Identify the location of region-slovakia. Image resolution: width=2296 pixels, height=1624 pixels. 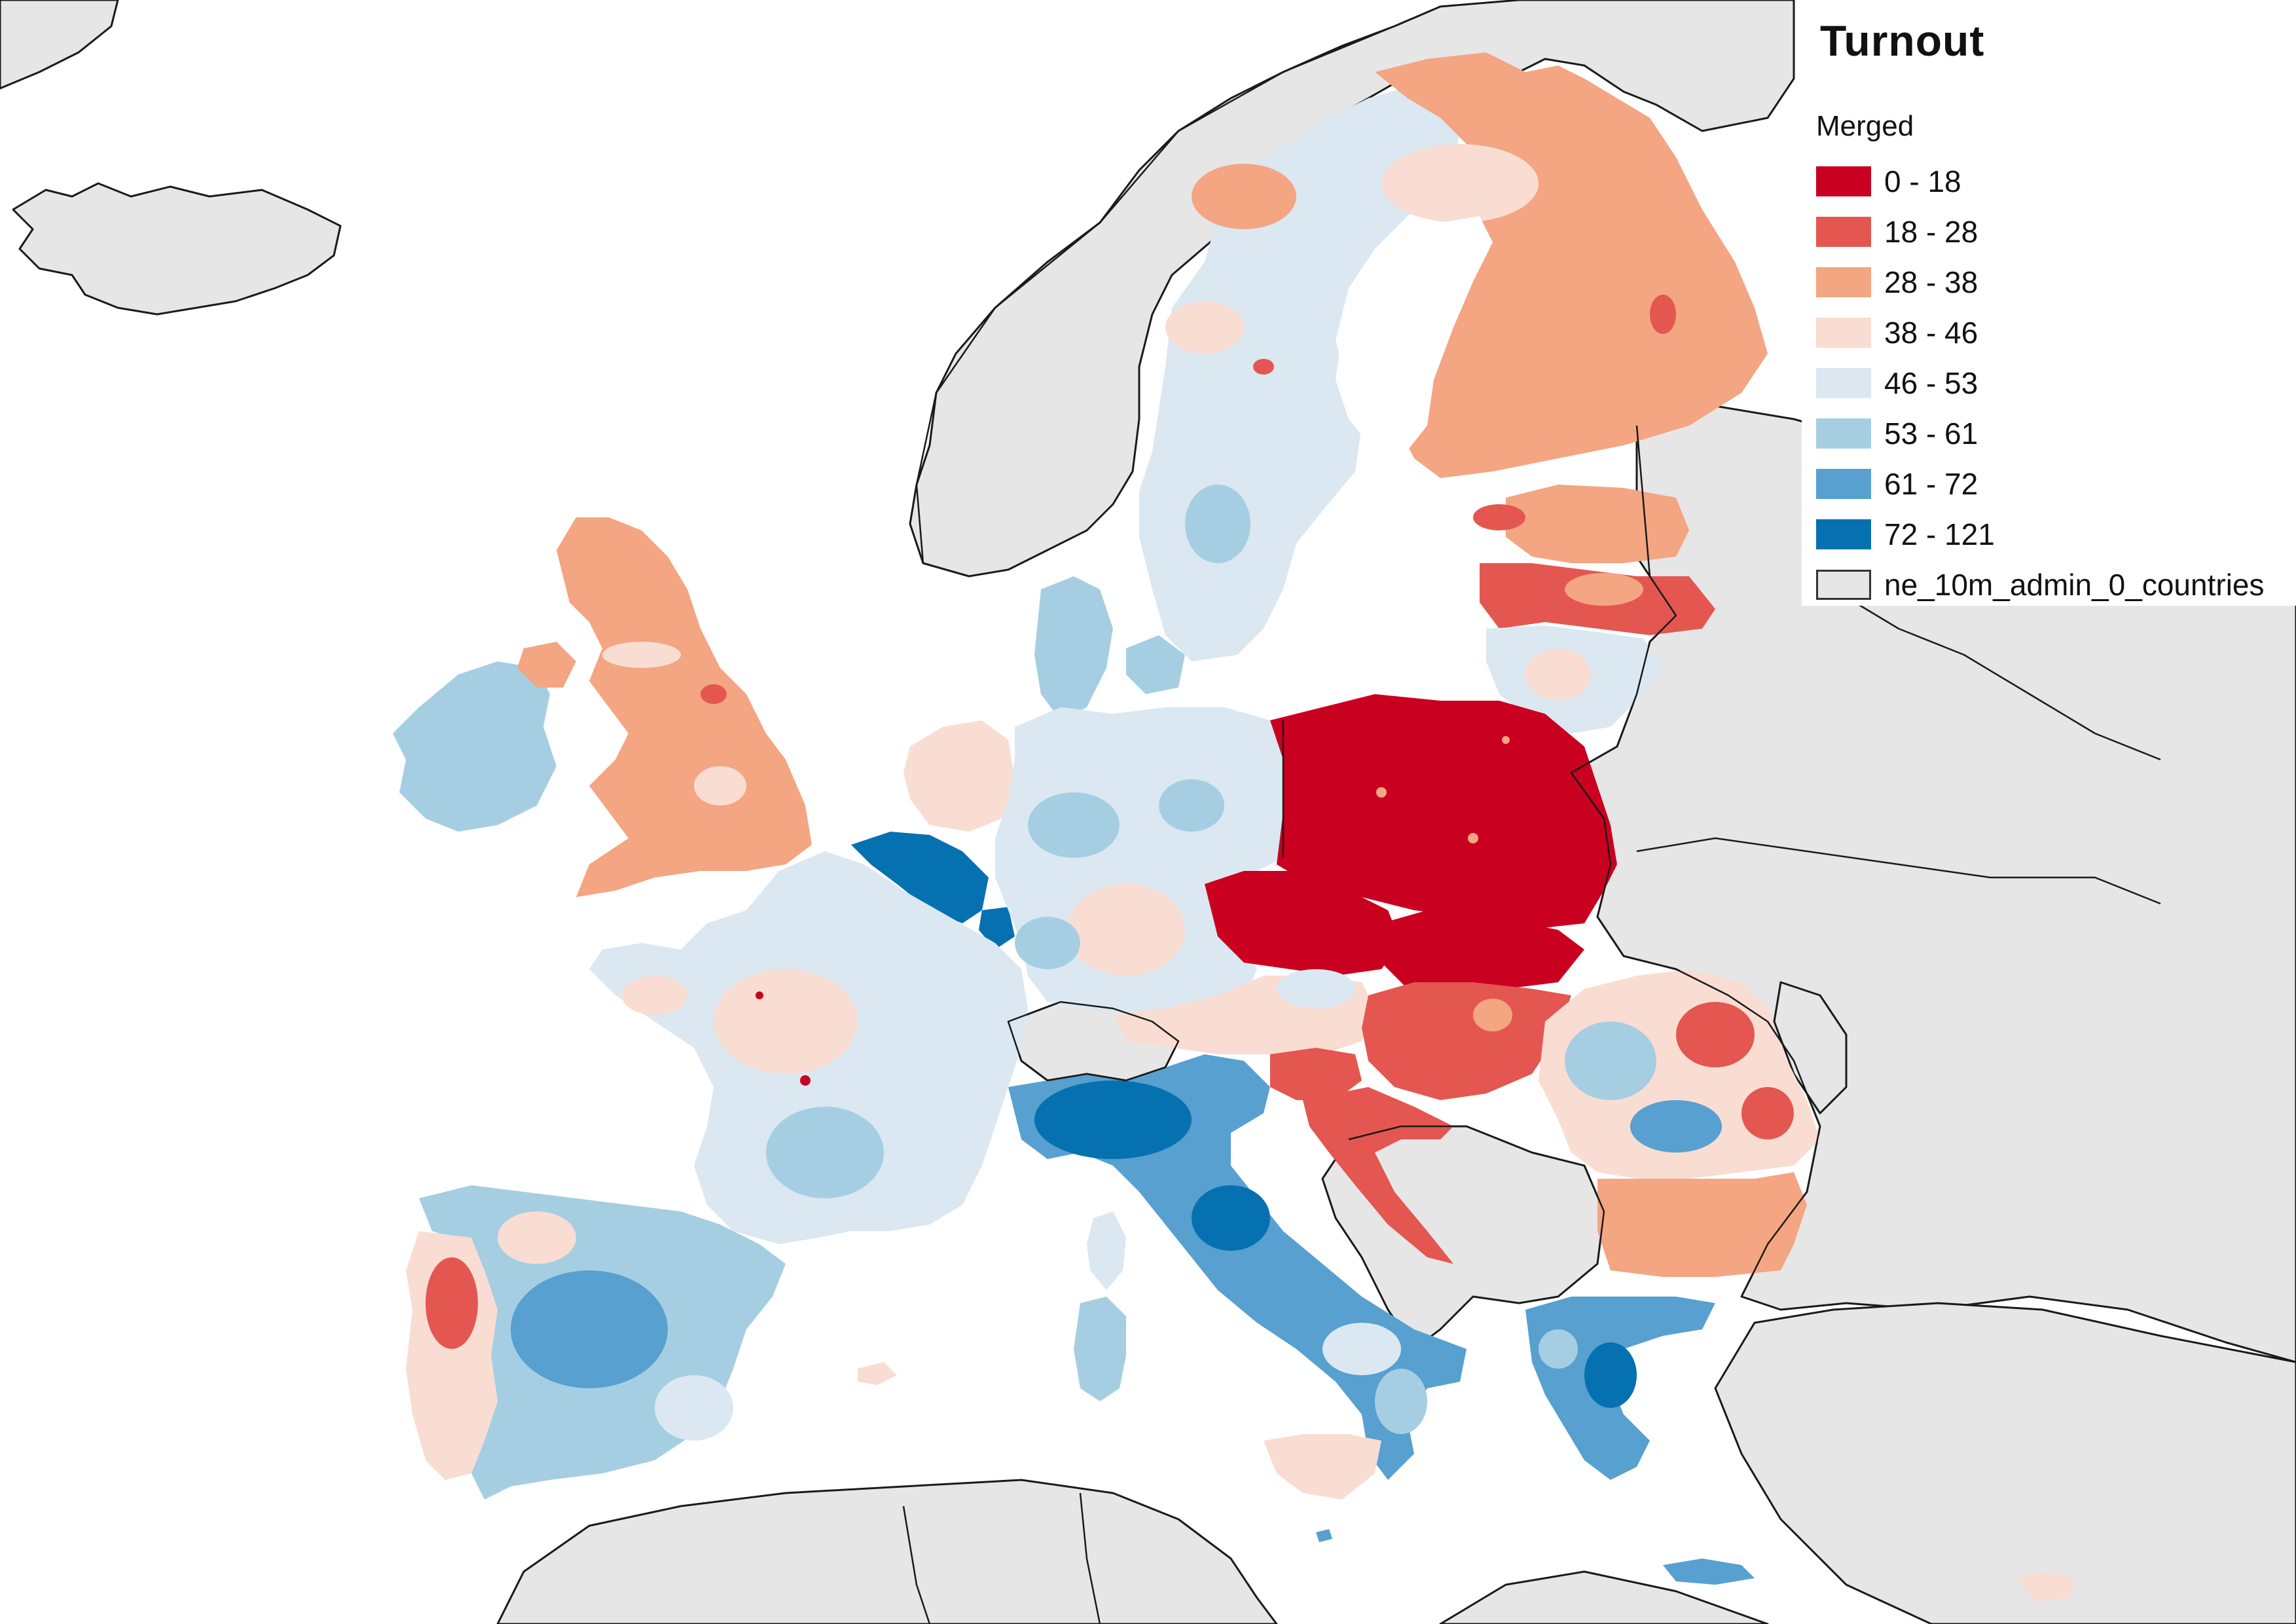
(1482, 952).